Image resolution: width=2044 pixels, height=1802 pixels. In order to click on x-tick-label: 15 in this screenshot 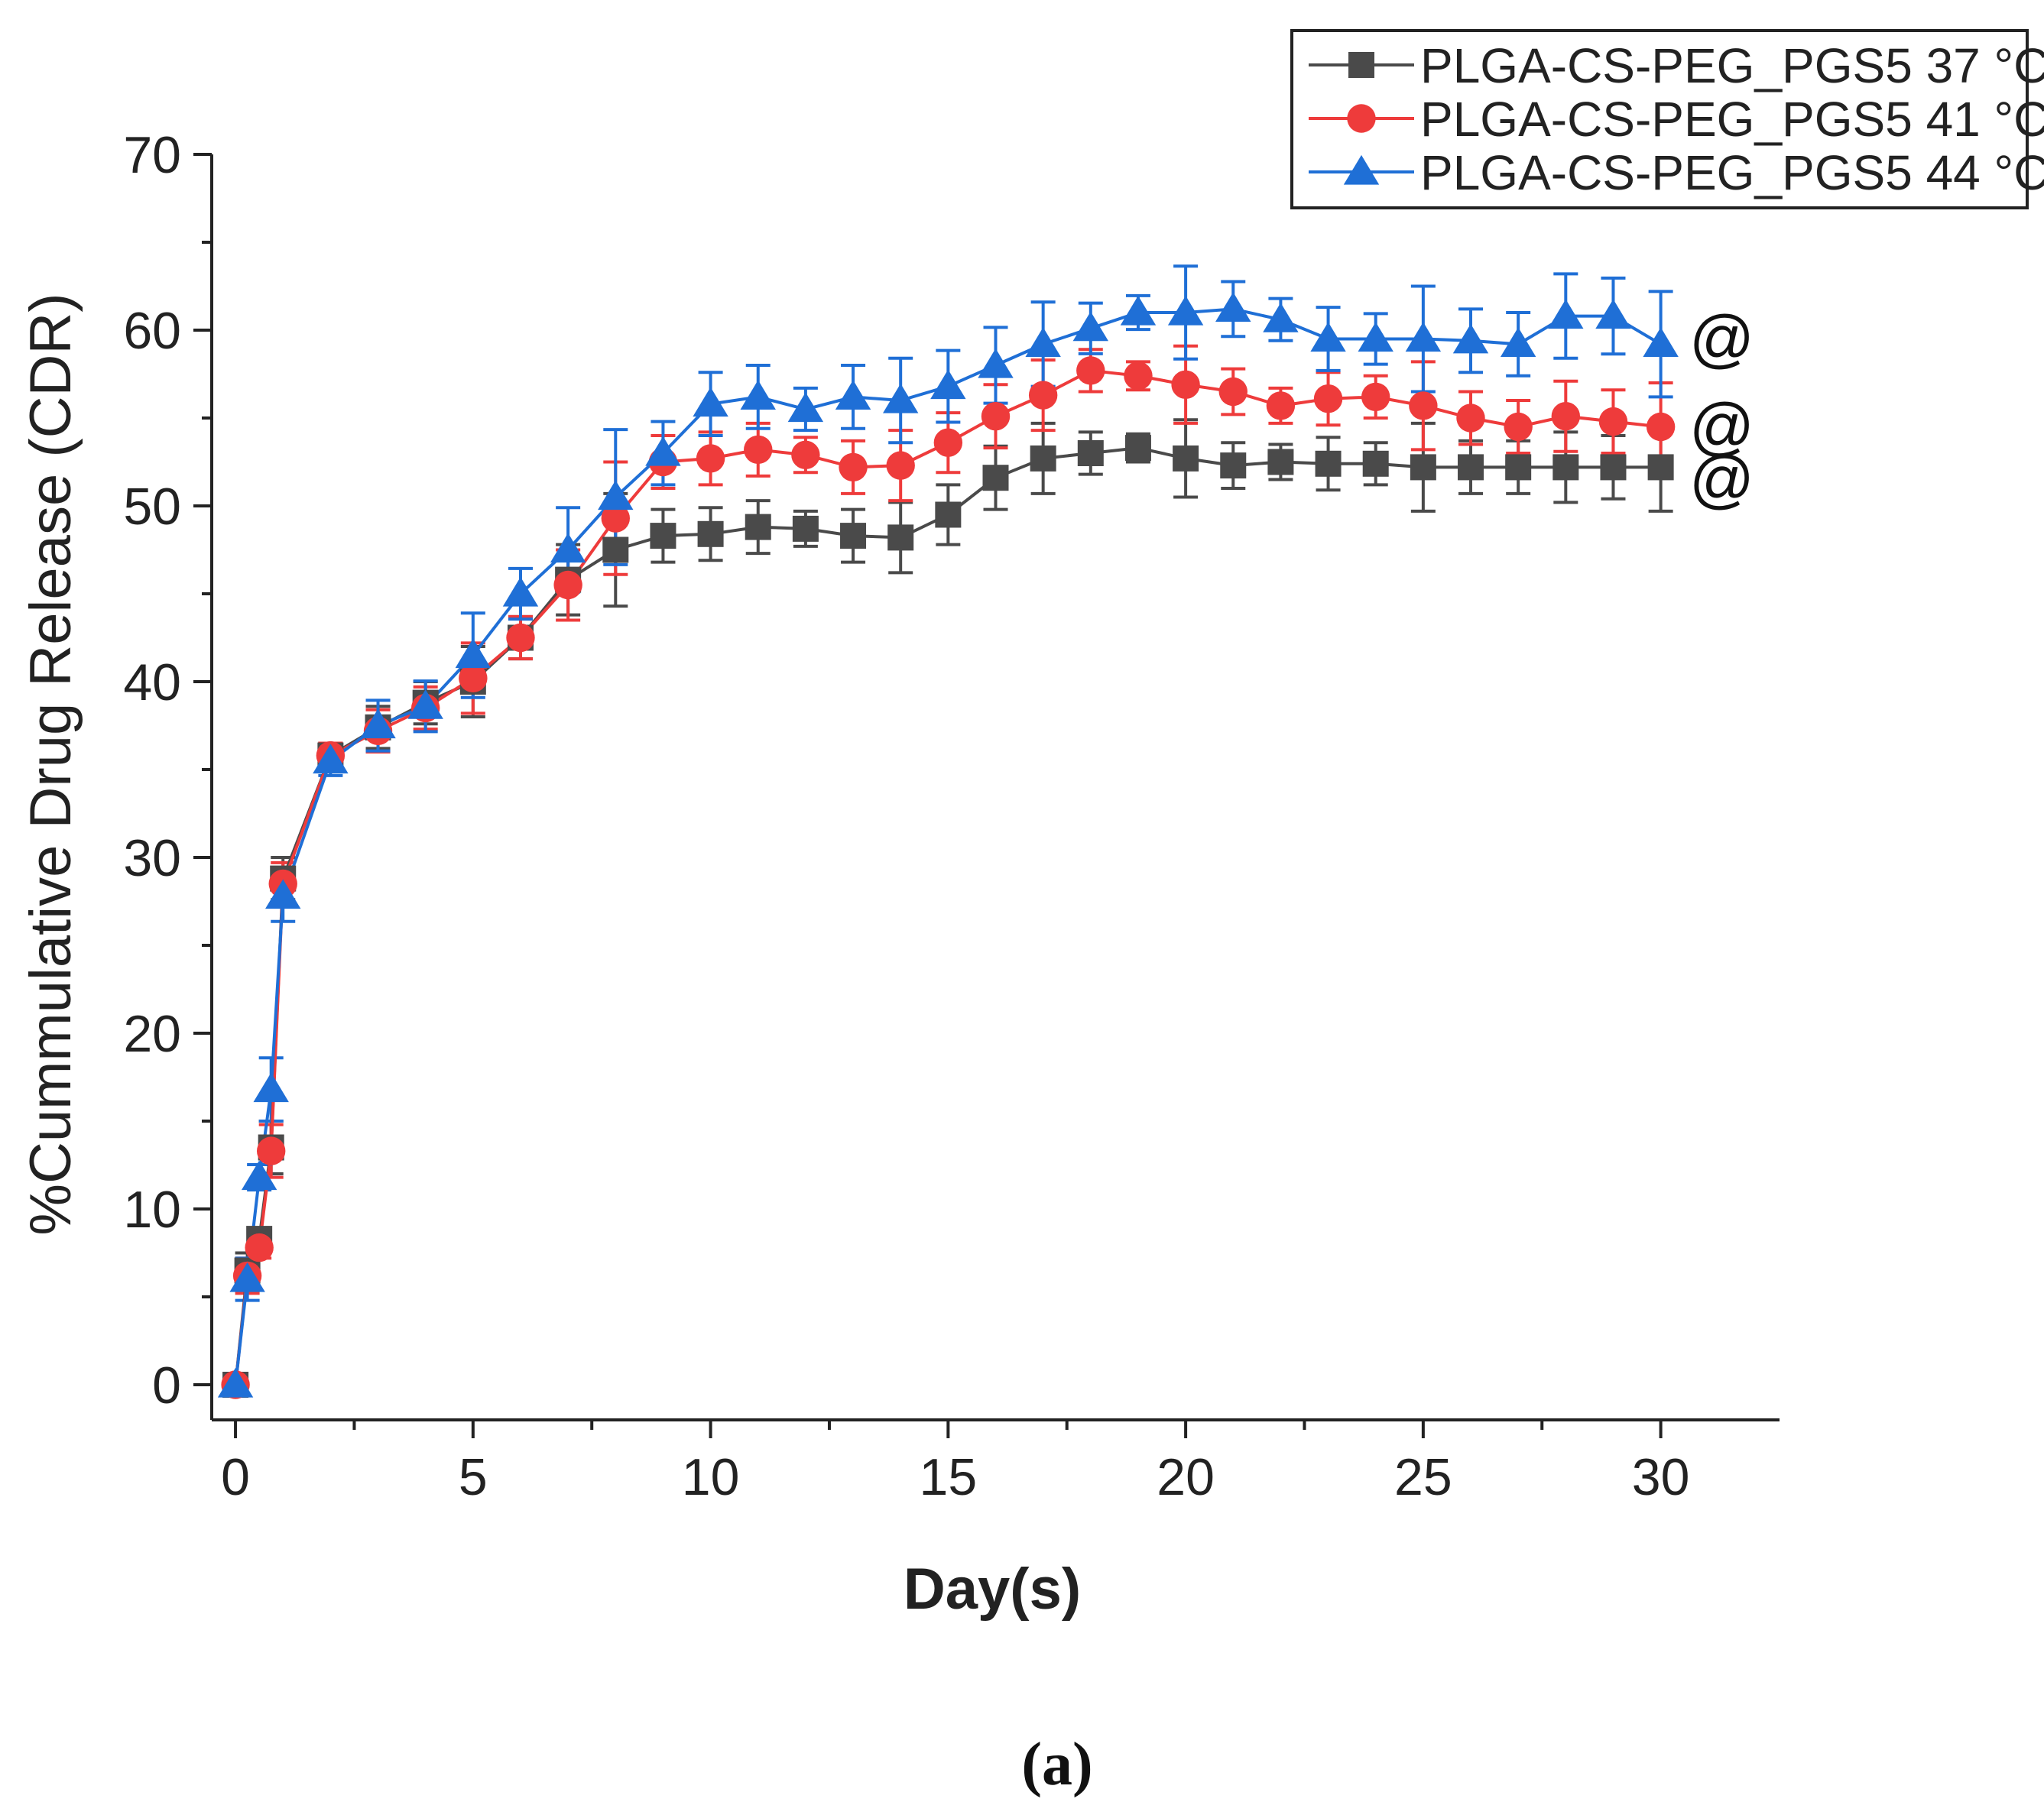, I will do `click(949, 1477)`.